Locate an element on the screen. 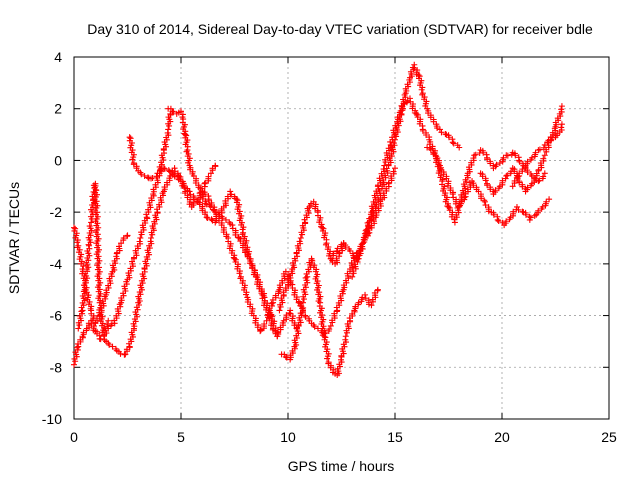 The height and width of the screenshot is (480, 640). y-tick-label: -2 is located at coordinates (56, 212).